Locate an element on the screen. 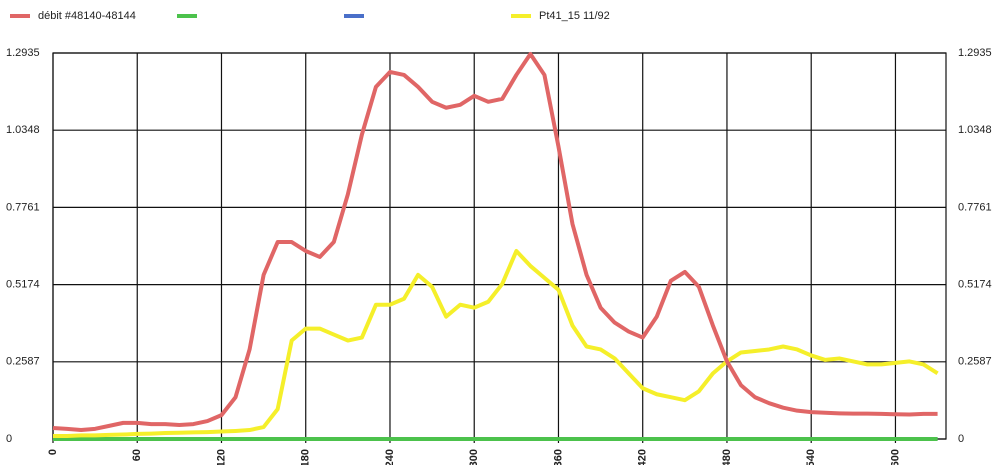  legend-label: débit #48140-48144 is located at coordinates (87, 16).